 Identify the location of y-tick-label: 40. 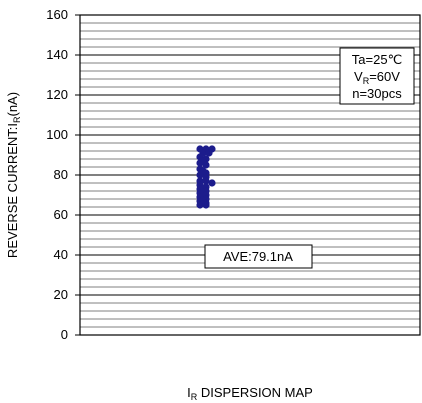
(61, 254).